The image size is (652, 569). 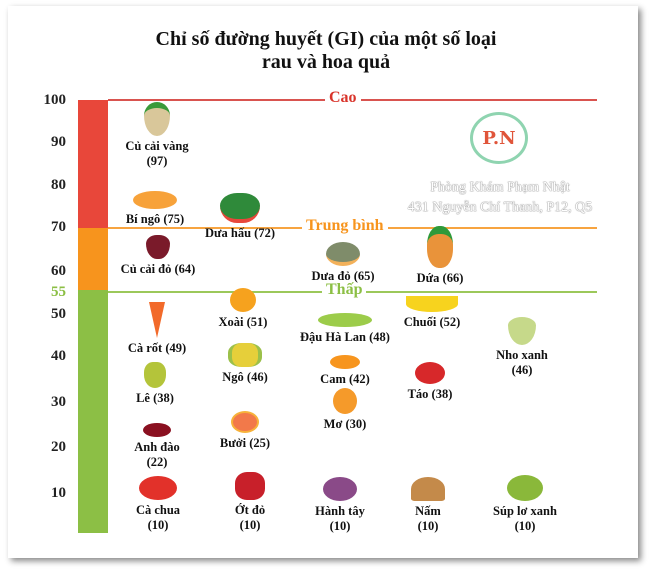 I want to click on red-pepper-icon, so click(x=250, y=486).